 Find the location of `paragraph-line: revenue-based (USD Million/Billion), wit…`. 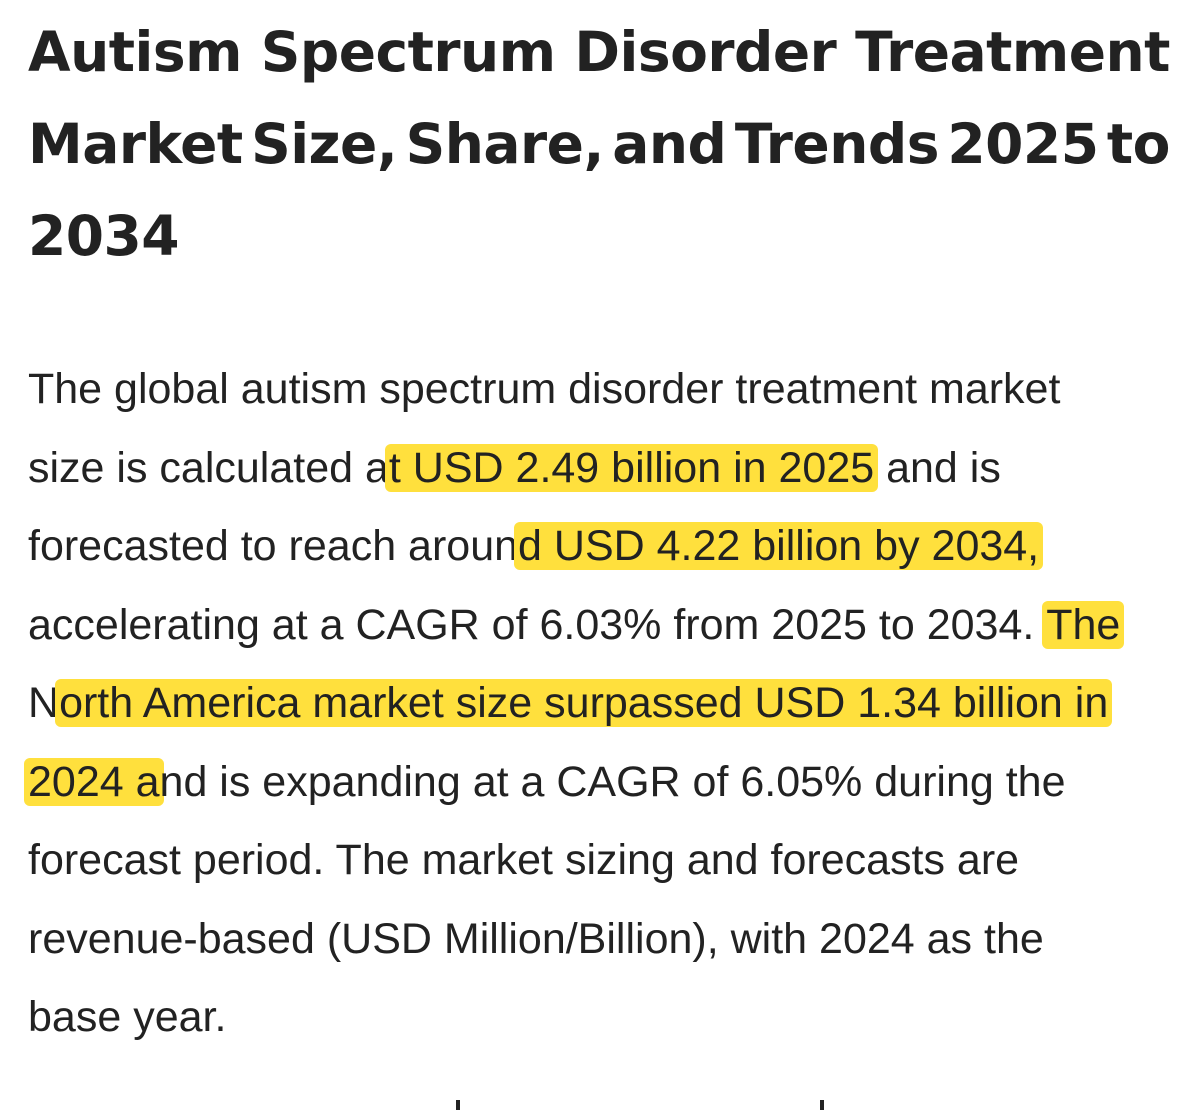

paragraph-line: revenue-based (USD Million/Billion), wit… is located at coordinates (603, 939).